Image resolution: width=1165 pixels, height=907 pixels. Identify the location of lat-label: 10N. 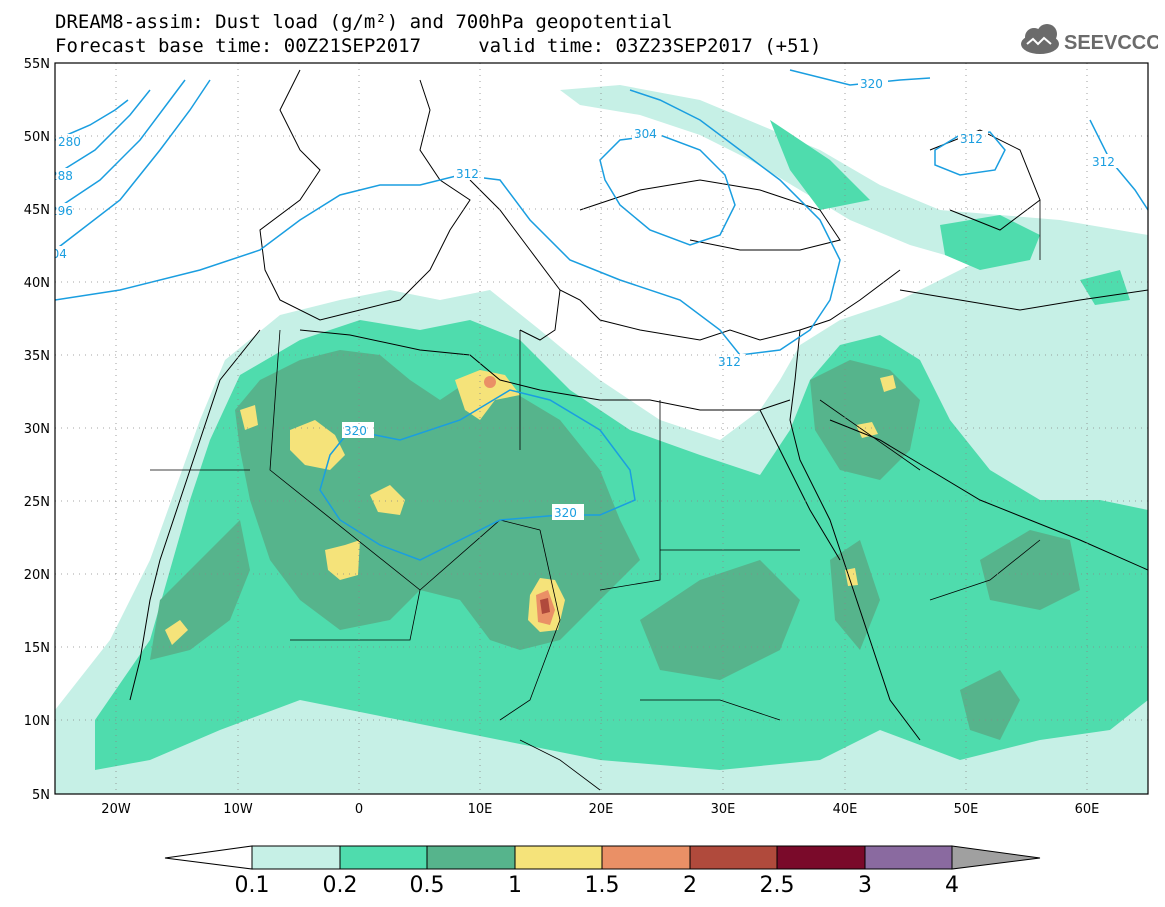
(37, 721).